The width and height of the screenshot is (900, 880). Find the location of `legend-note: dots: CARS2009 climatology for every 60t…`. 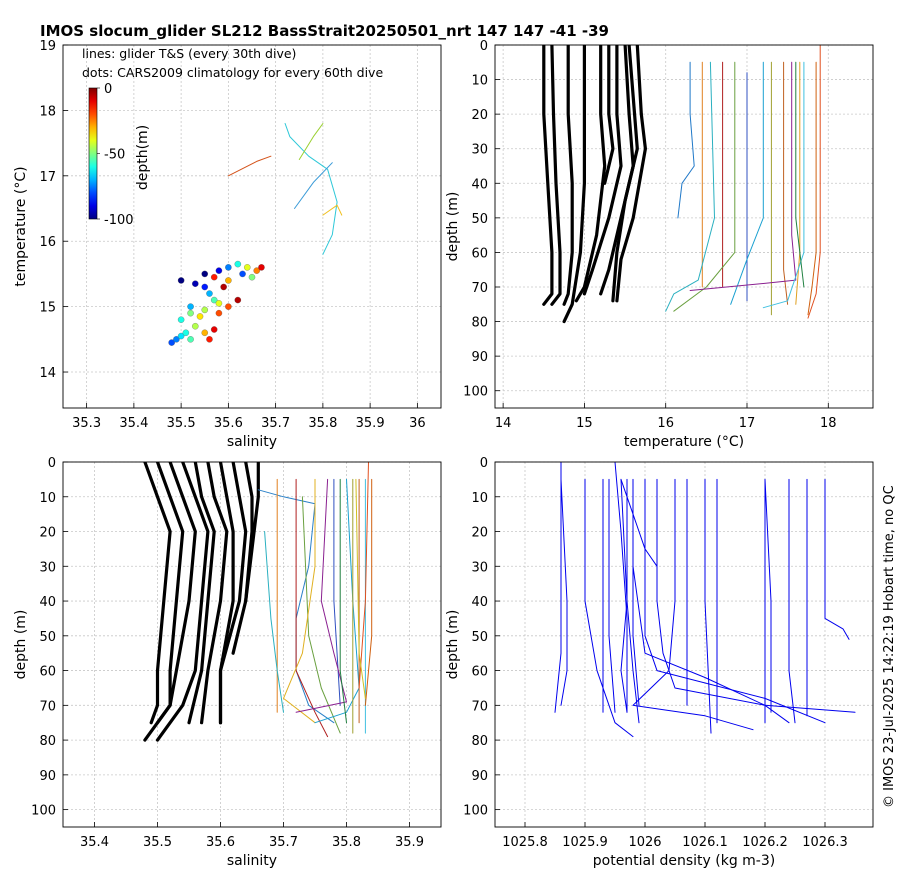

legend-note: dots: CARS2009 climatology for every 60t… is located at coordinates (232, 72).